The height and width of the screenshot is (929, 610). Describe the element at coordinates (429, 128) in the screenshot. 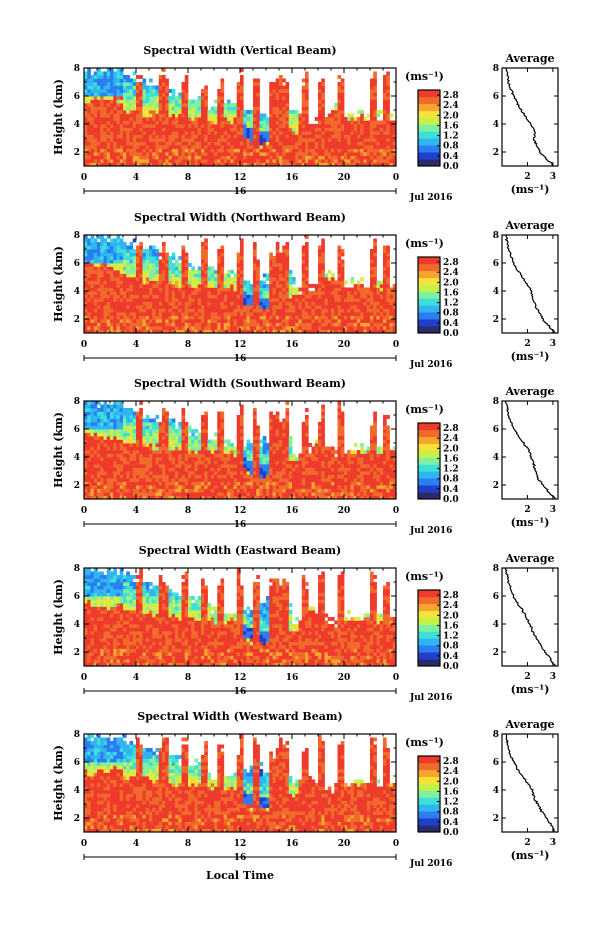

I see `colorbar-frame` at that location.